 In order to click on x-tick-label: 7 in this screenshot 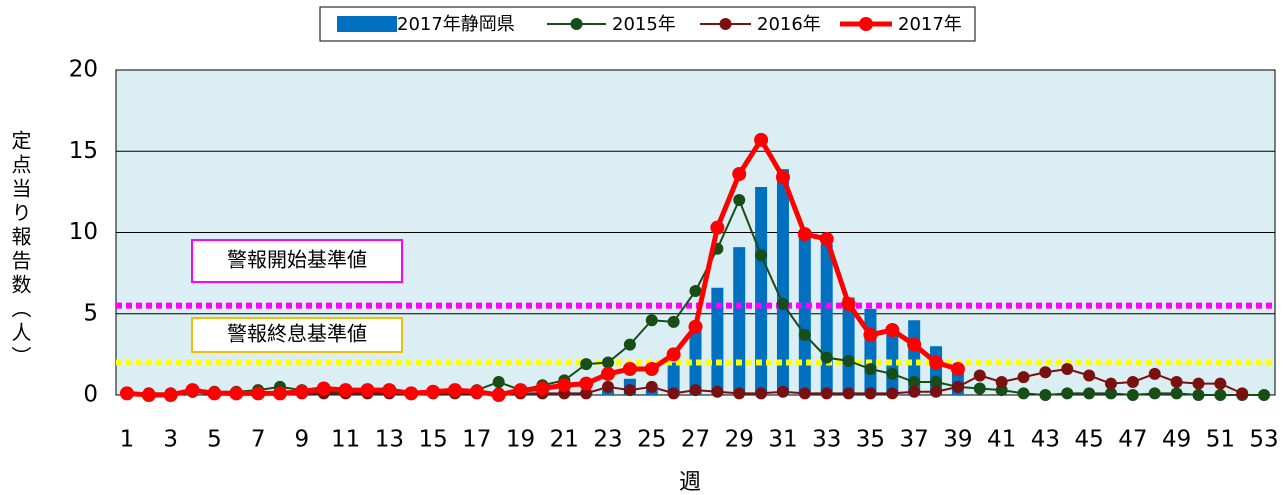, I will do `click(258, 440)`.